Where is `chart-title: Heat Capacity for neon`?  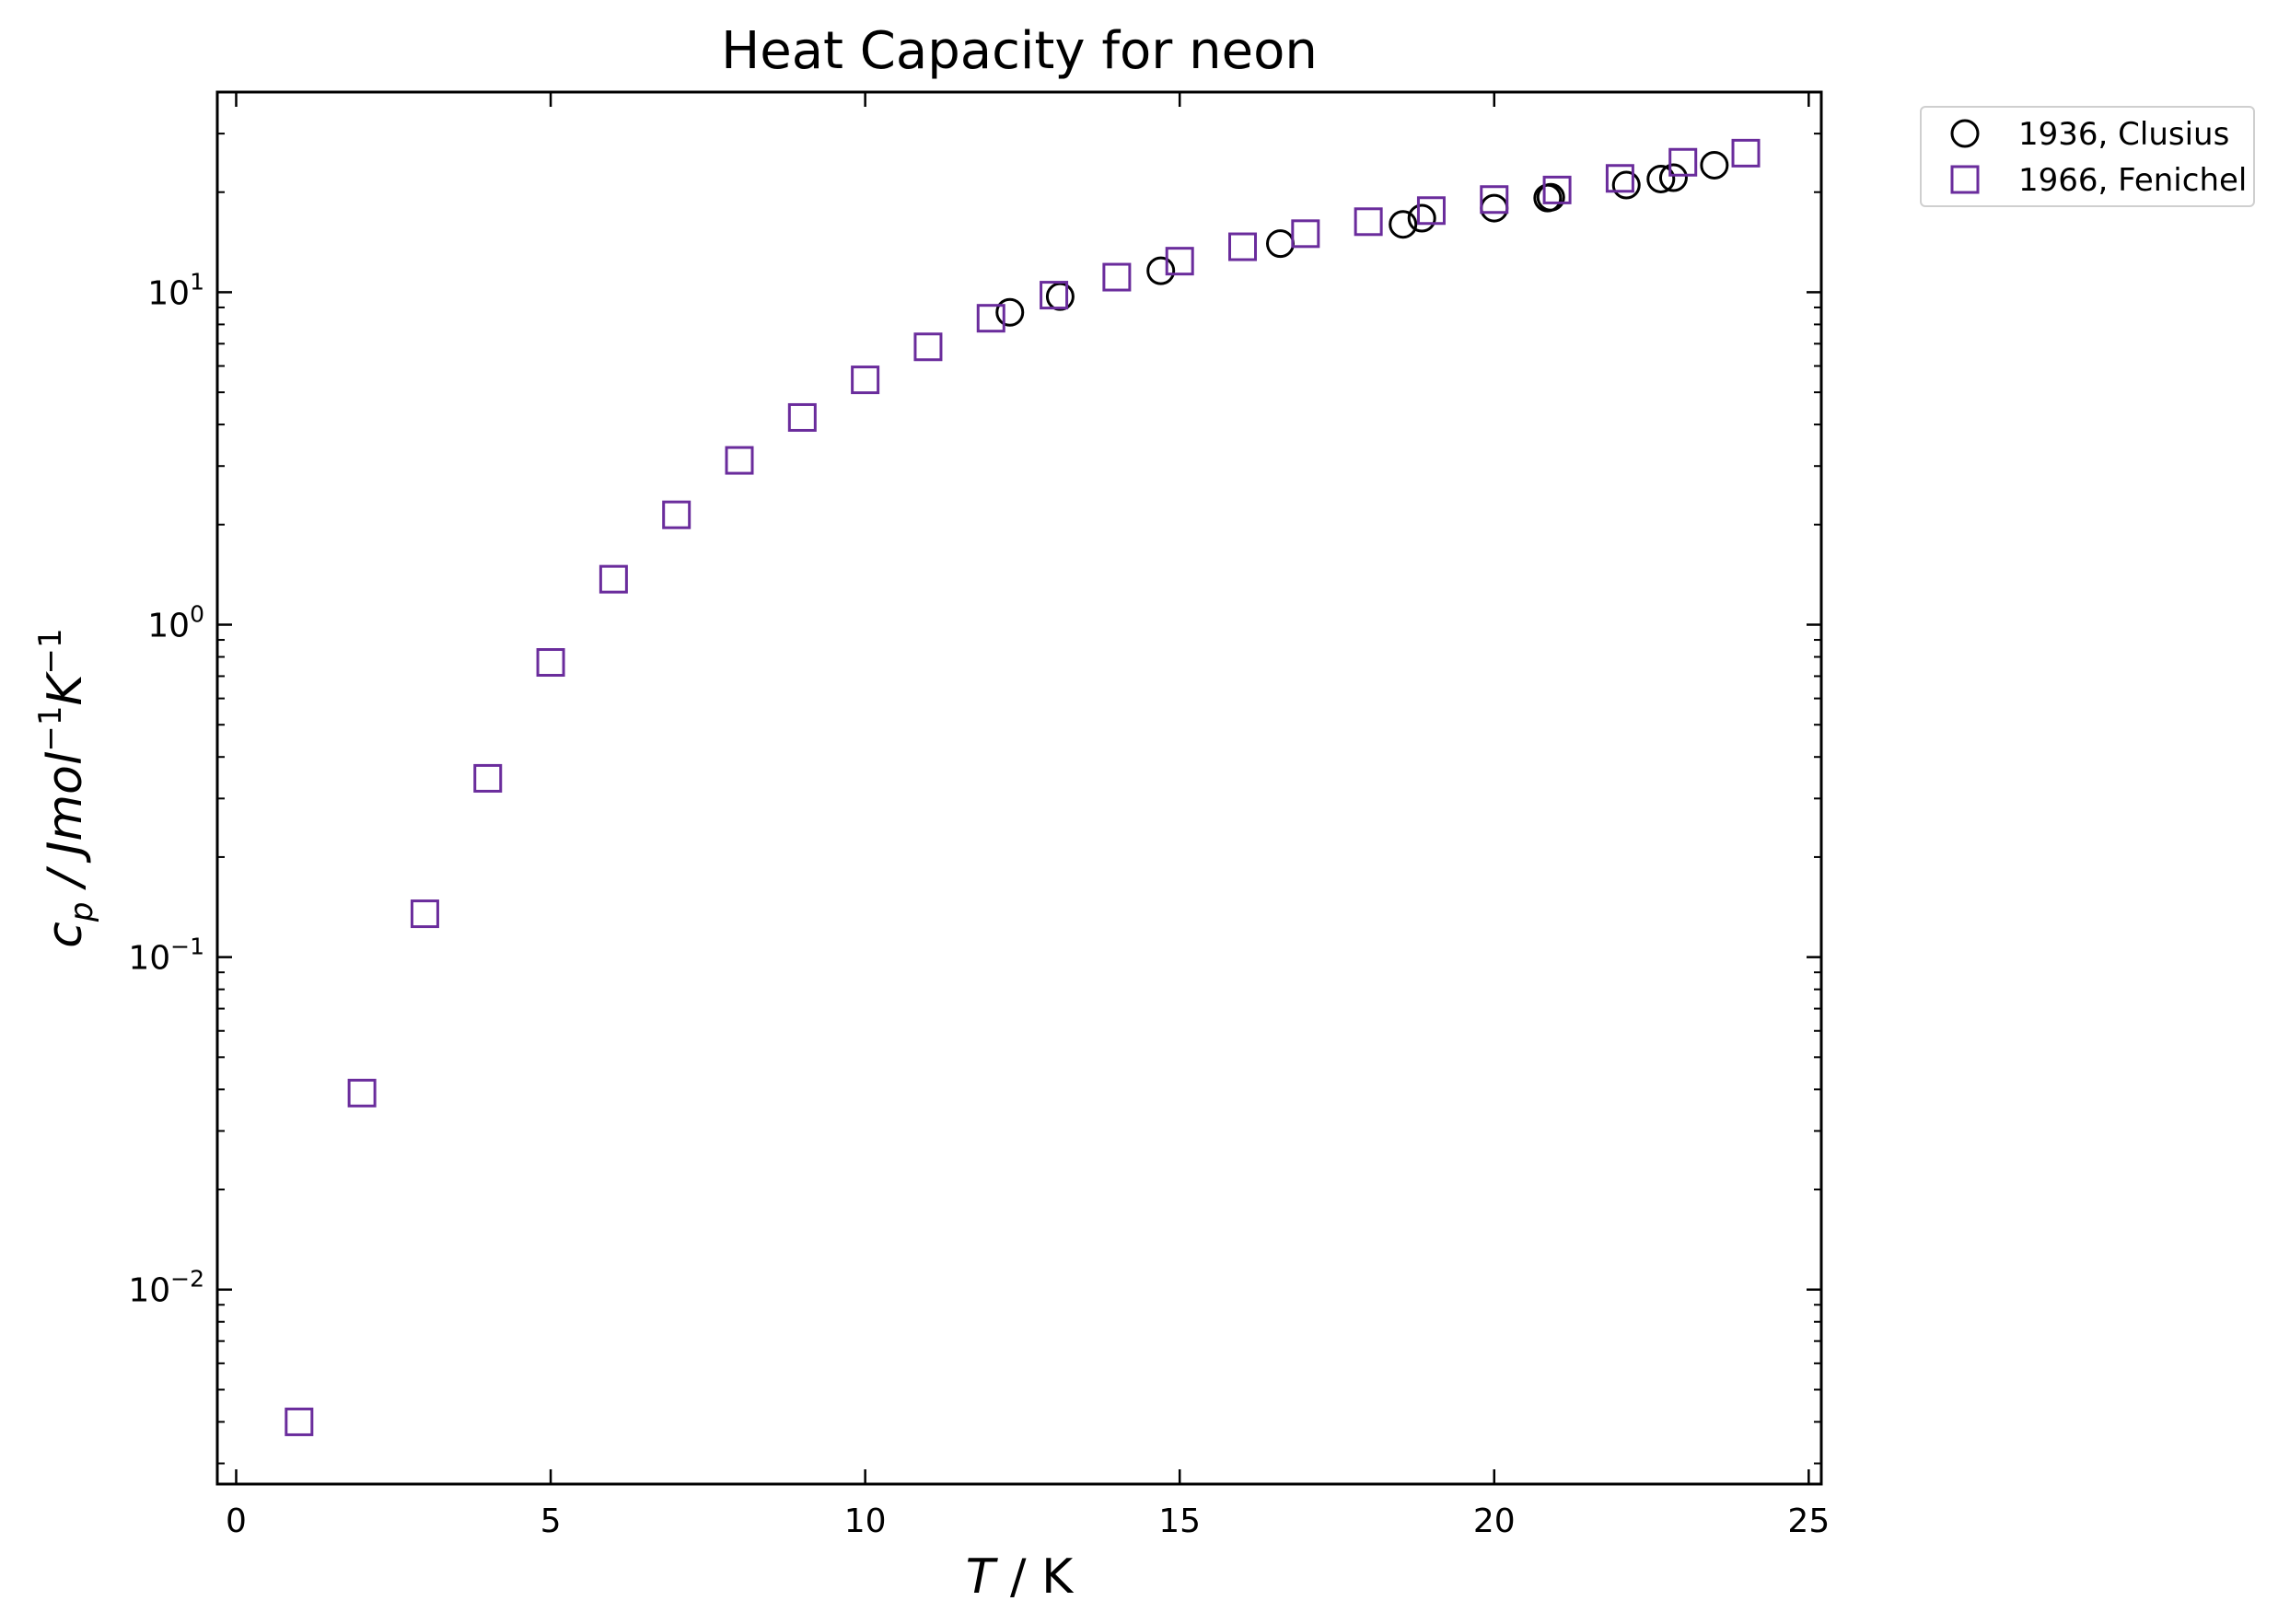 chart-title: Heat Capacity for neon is located at coordinates (1020, 51).